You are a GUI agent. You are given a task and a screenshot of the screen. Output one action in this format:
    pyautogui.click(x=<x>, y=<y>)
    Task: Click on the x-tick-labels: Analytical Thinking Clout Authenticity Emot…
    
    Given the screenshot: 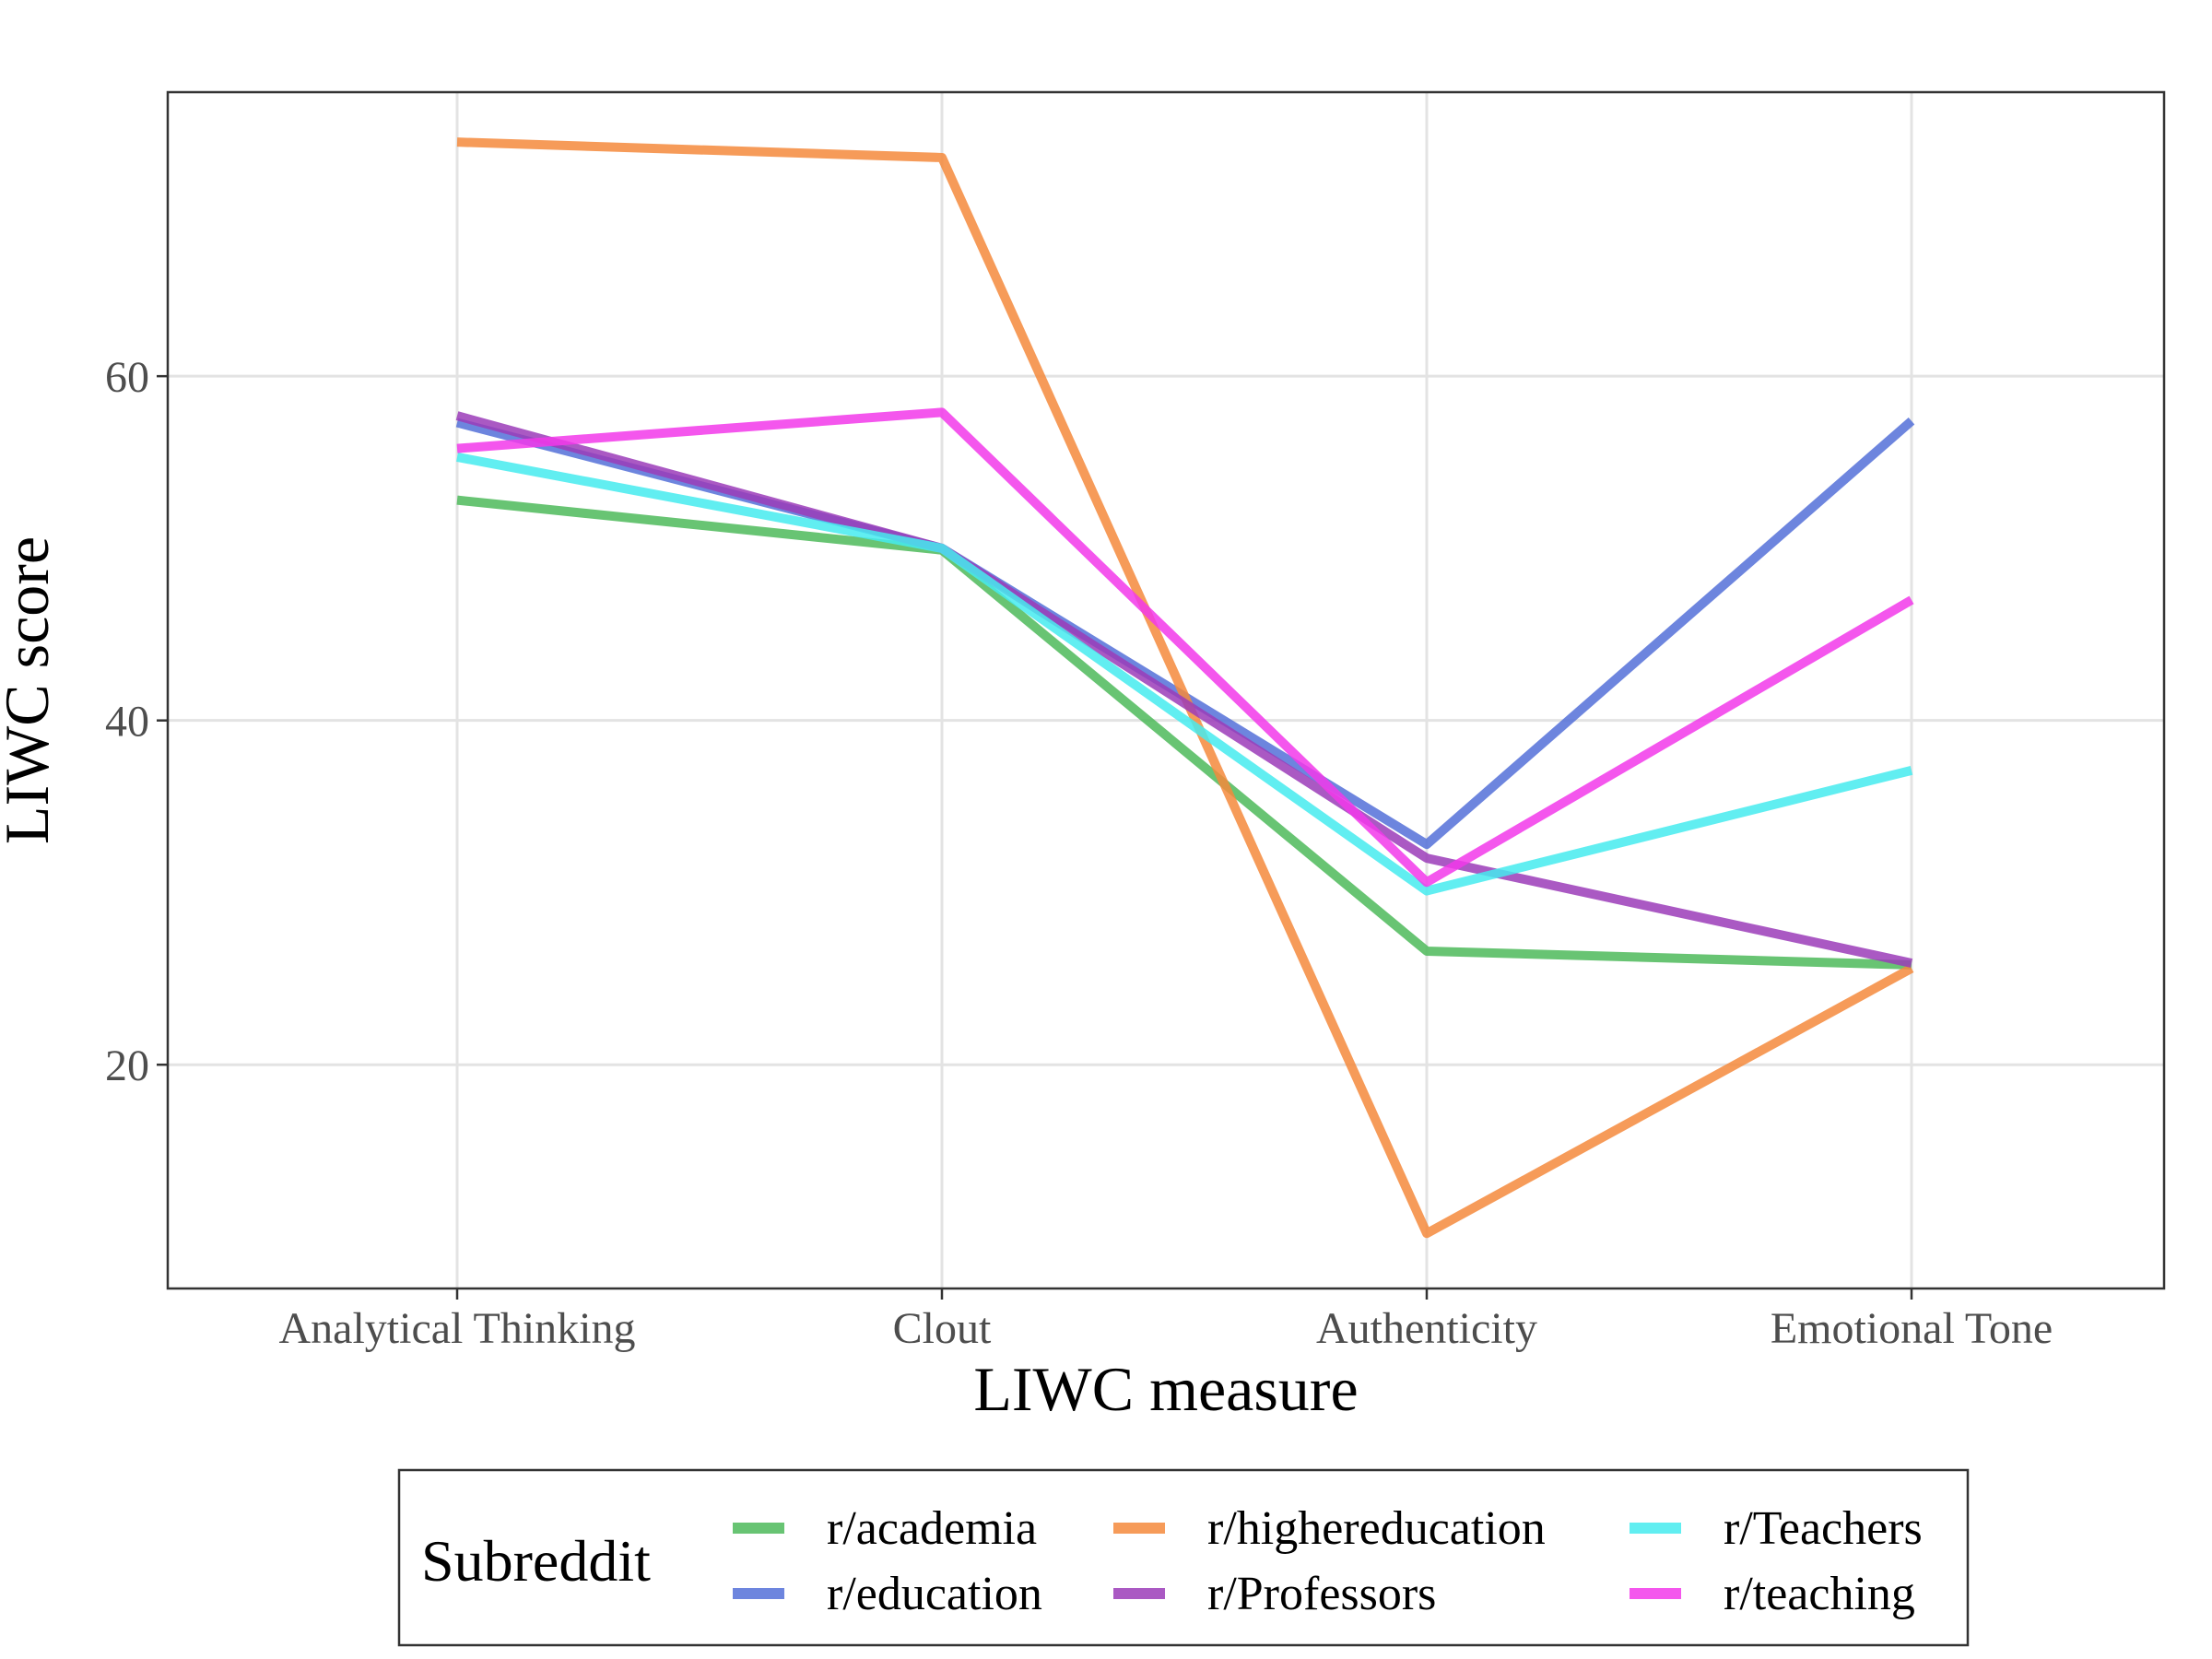 What is the action you would take?
    pyautogui.click(x=1165, y=1328)
    